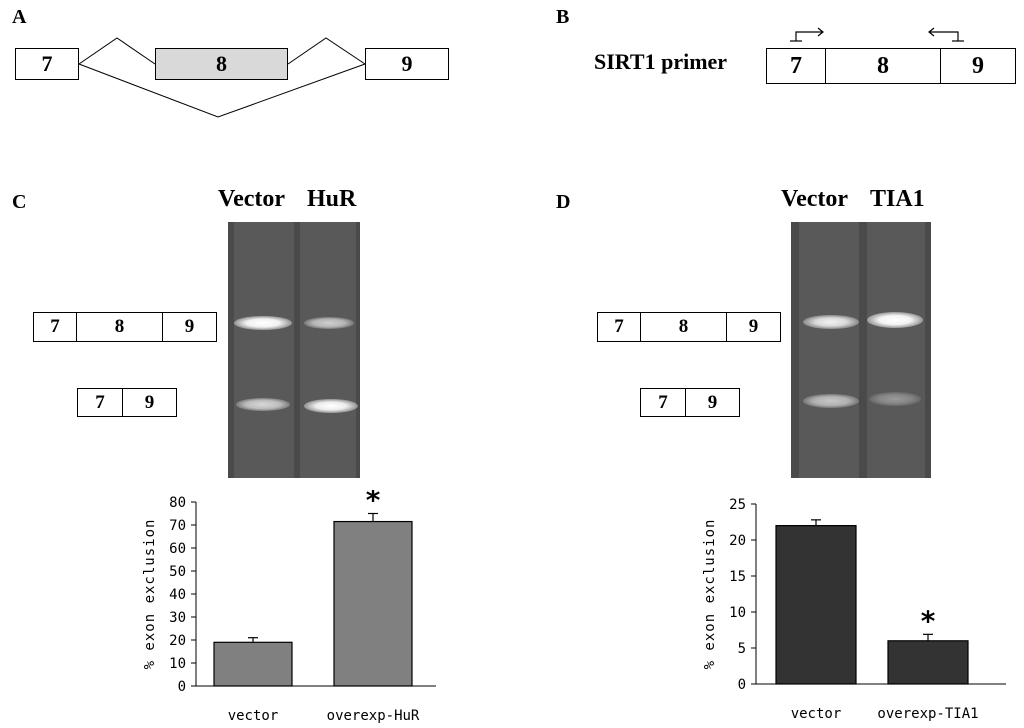 This screenshot has height=728, width=1024. I want to click on chart-c-significance-star: *, so click(373, 503).